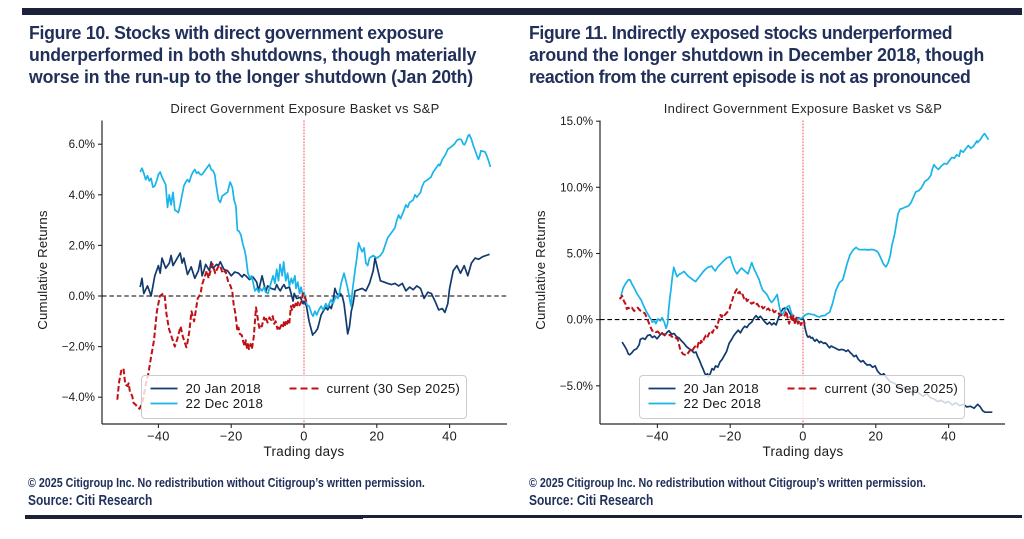 The image size is (1024, 539). What do you see at coordinates (78, 347) in the screenshot?
I see `svg-text: −2.0%` at bounding box center [78, 347].